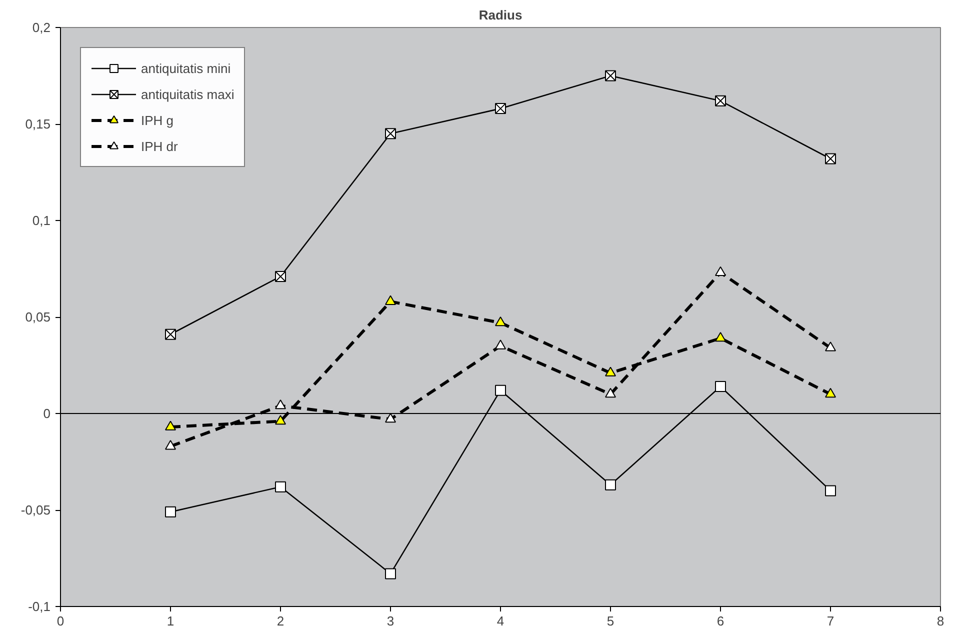 This screenshot has width=970, height=642. Describe the element at coordinates (157, 120) in the screenshot. I see `legend-label: IPH g` at that location.